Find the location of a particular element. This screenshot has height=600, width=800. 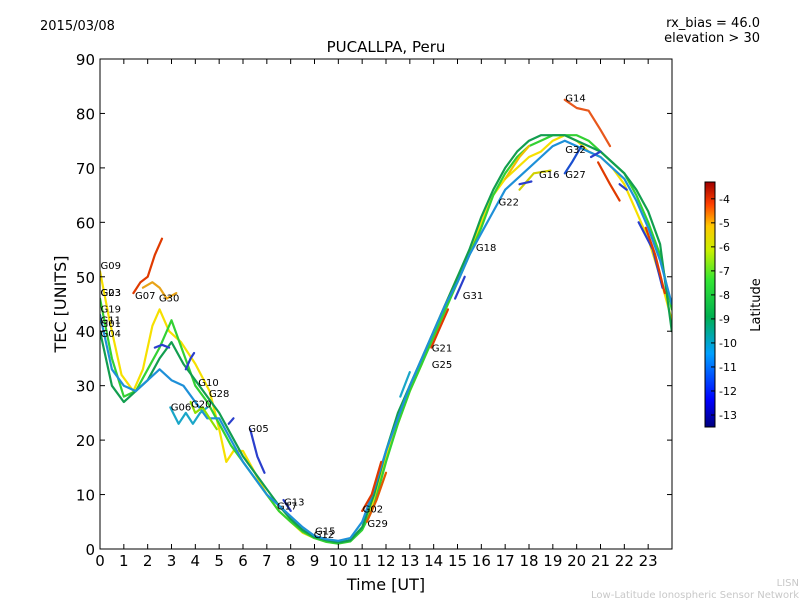

x-tick-label: 8 is located at coordinates (291, 561).